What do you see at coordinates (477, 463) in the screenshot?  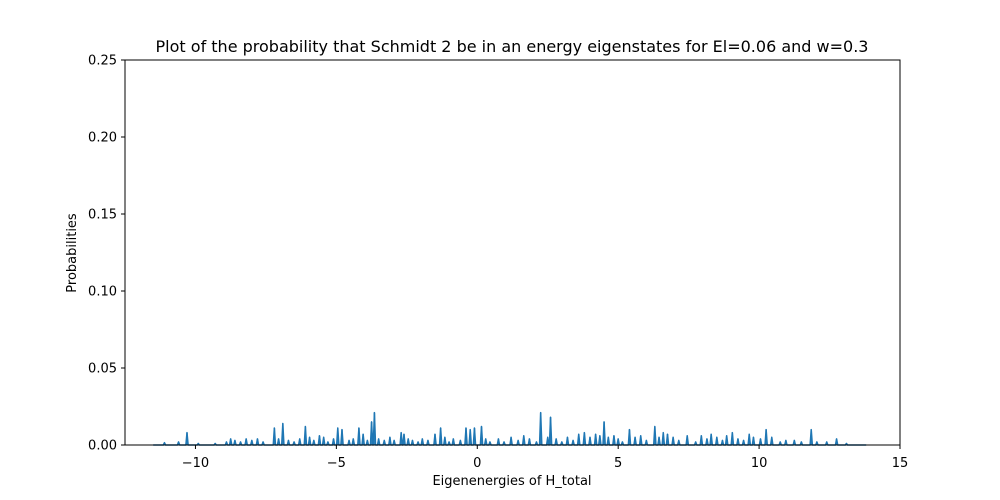 I see `x-tick-label: 0` at bounding box center [477, 463].